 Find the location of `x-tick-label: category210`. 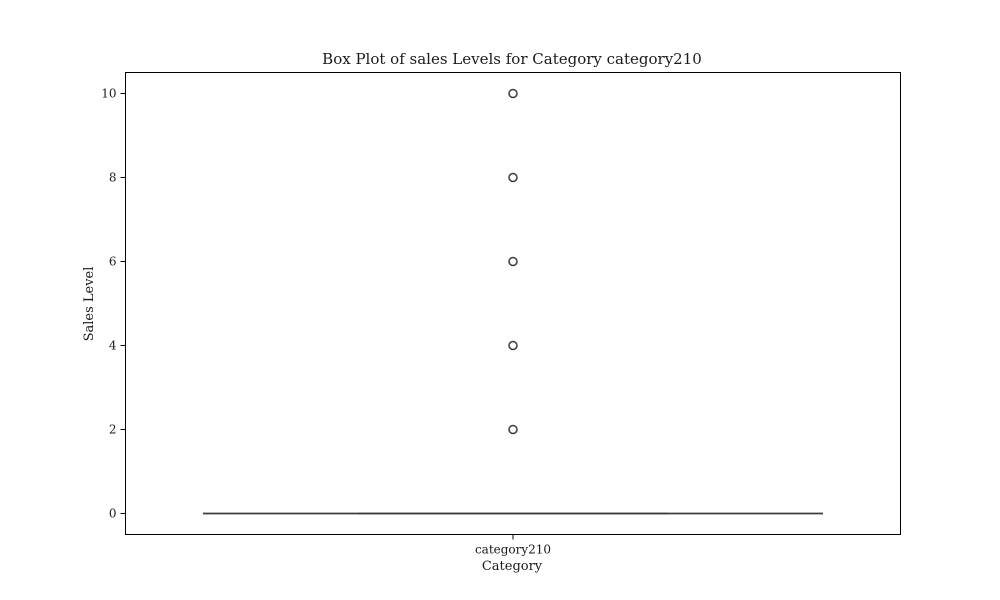

x-tick-label: category210 is located at coordinates (513, 550).